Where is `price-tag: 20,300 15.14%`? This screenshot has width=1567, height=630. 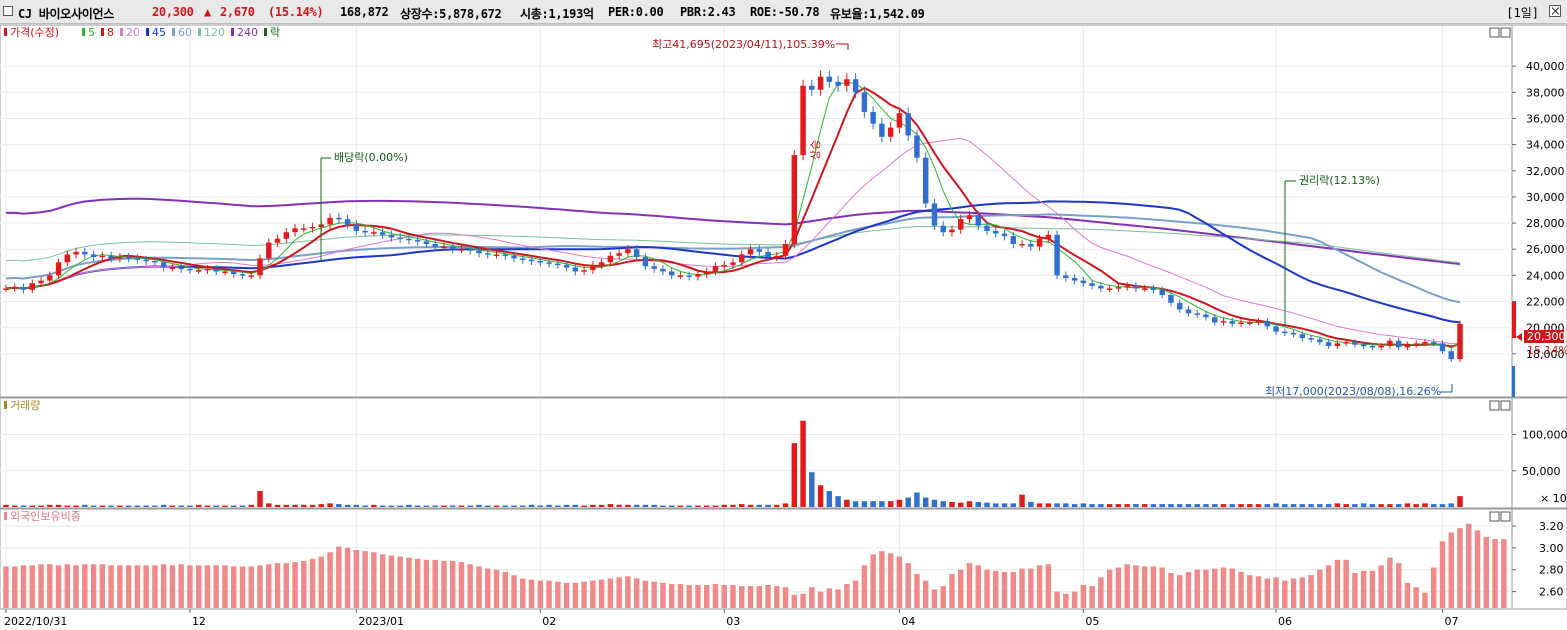 price-tag: 20,300 15.14% is located at coordinates (1539, 349).